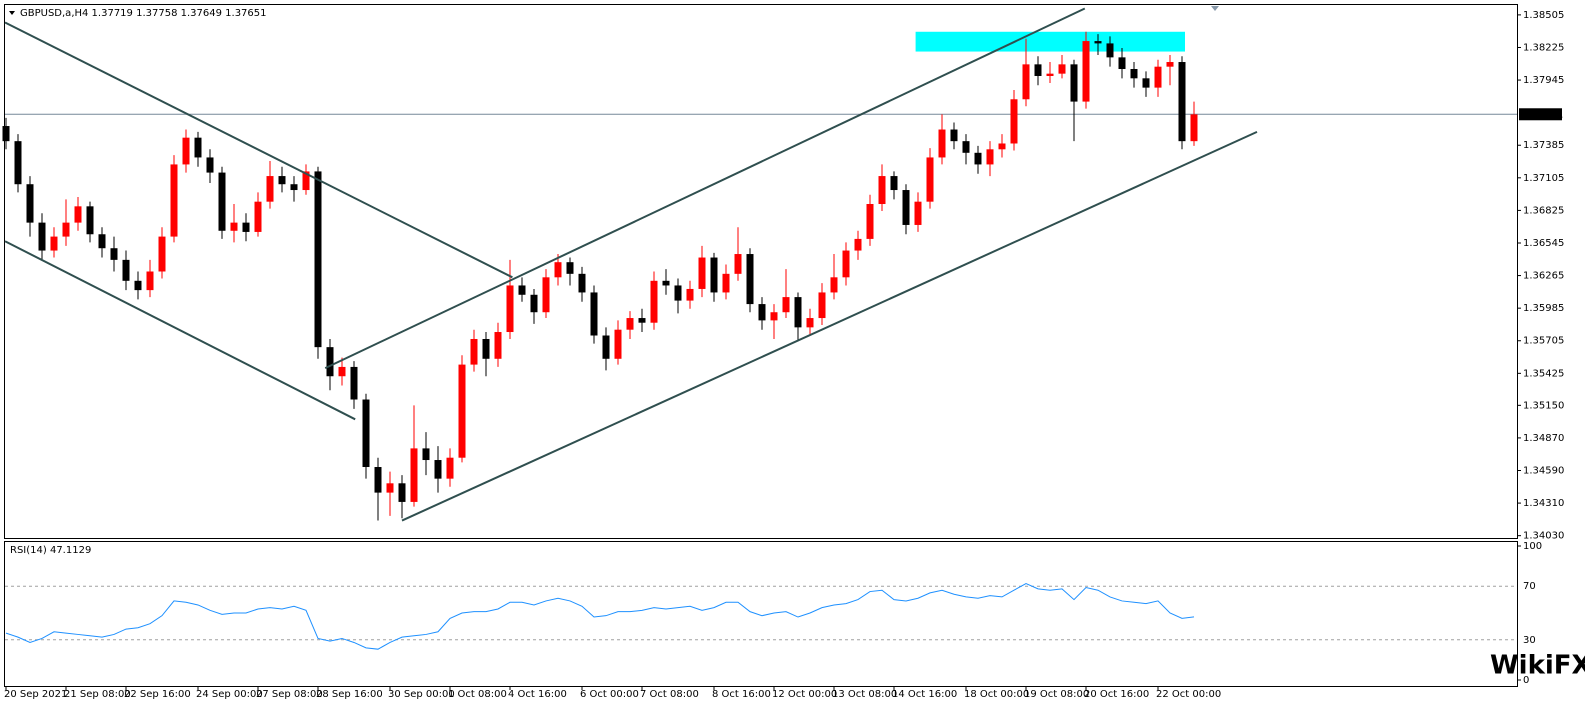 The height and width of the screenshot is (710, 1585). What do you see at coordinates (1529, 586) in the screenshot?
I see `y-tick-label: 70` at bounding box center [1529, 586].